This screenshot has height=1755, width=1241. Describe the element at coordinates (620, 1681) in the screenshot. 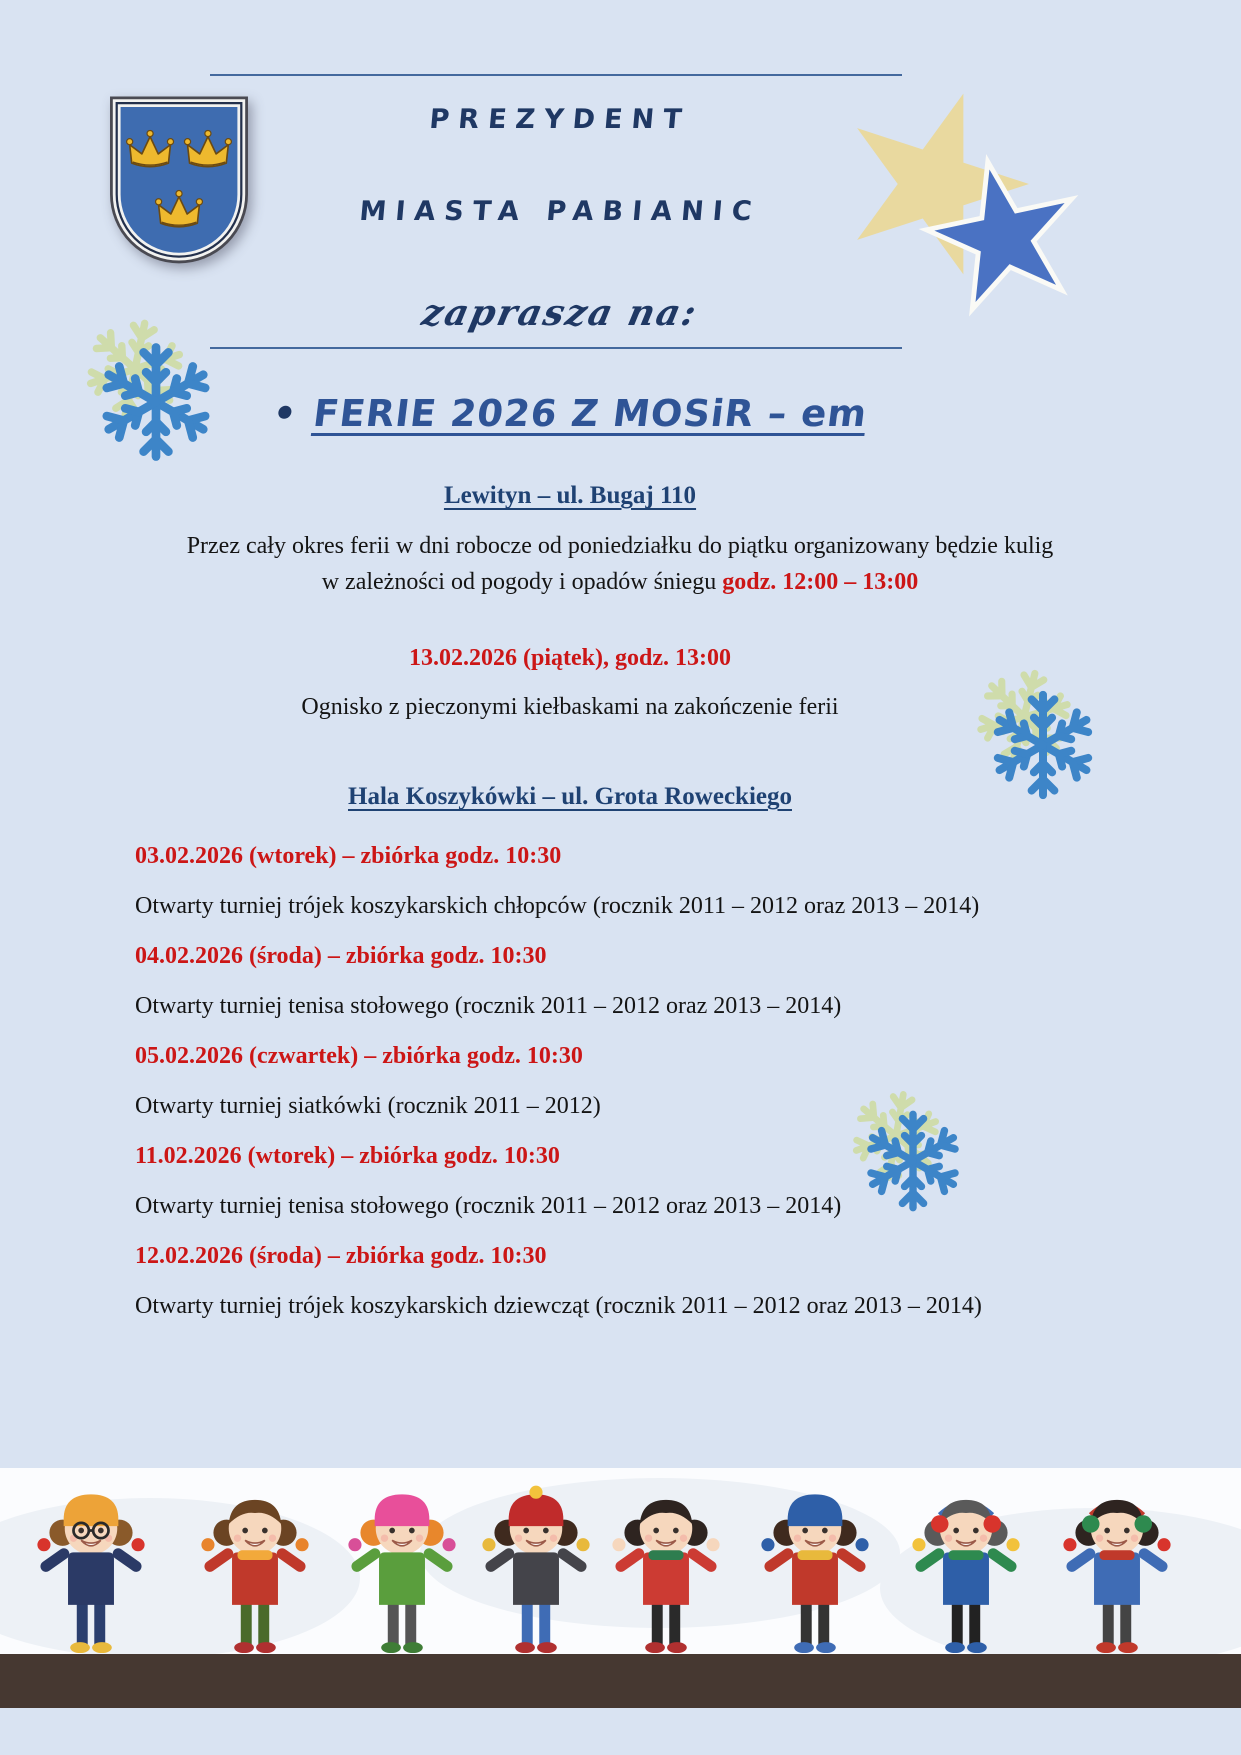

I see `ground-strip` at that location.